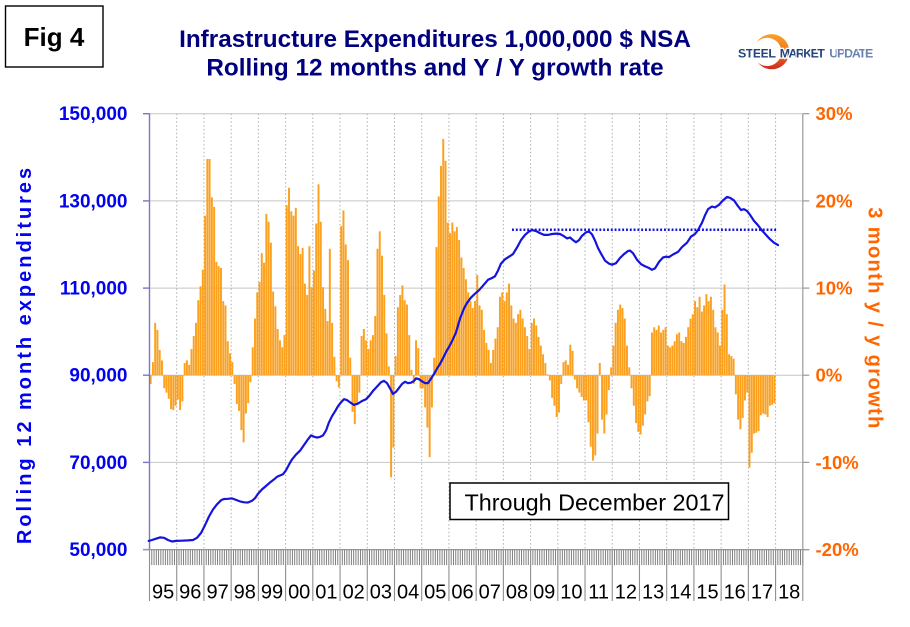 The width and height of the screenshot is (910, 627). I want to click on svg-text: 05, so click(435, 593).